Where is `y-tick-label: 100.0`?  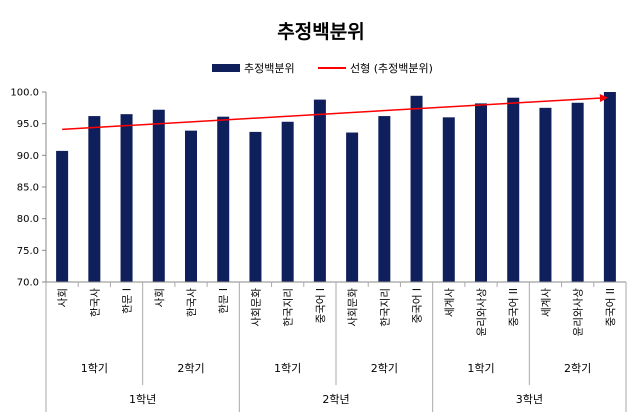
y-tick-label: 100.0 is located at coordinates (24, 93).